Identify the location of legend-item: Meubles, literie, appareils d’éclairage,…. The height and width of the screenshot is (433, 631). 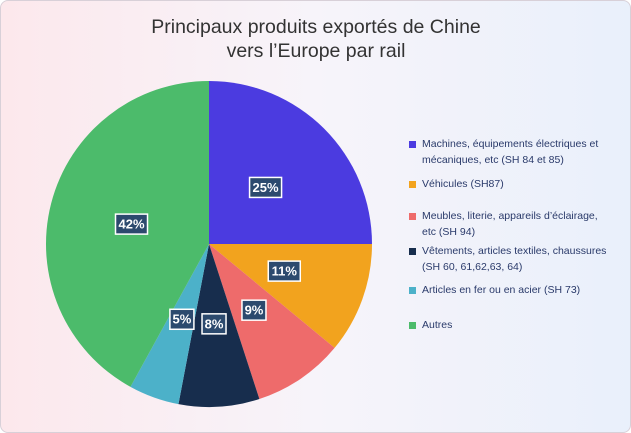
(511, 224).